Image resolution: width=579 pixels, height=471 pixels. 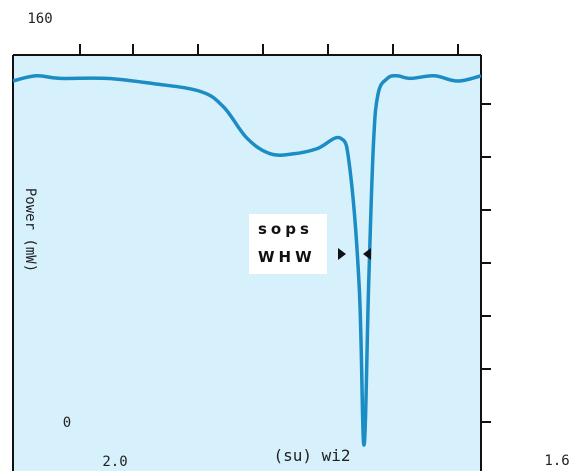 What do you see at coordinates (367, 254) in the screenshot?
I see `fwhm-arrow-right` at bounding box center [367, 254].